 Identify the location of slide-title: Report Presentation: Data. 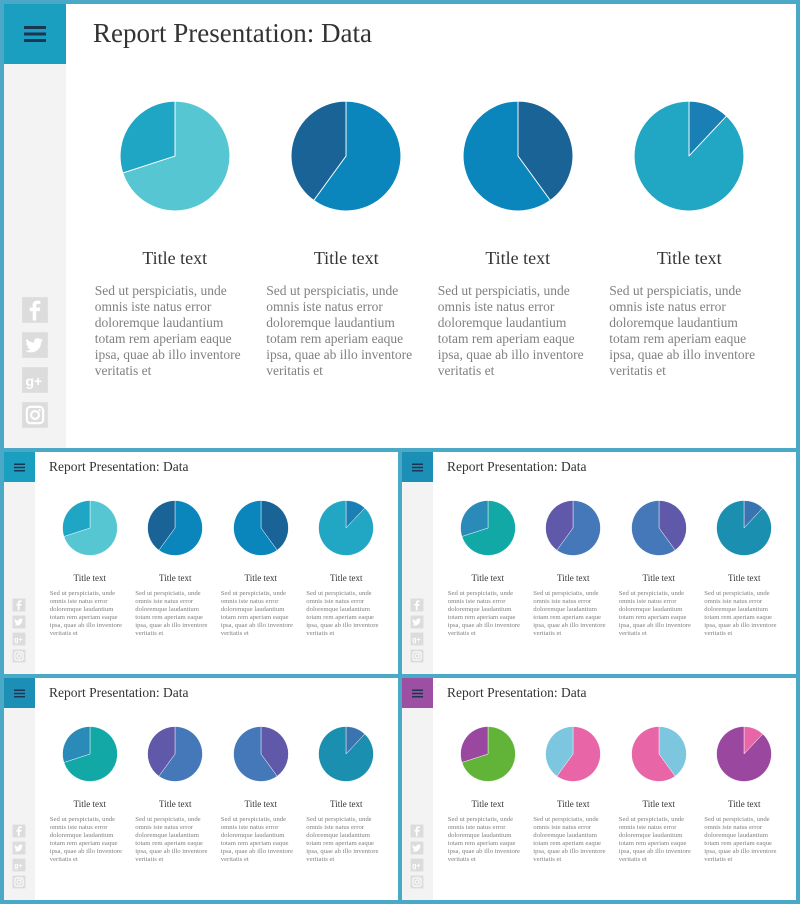
(517, 466).